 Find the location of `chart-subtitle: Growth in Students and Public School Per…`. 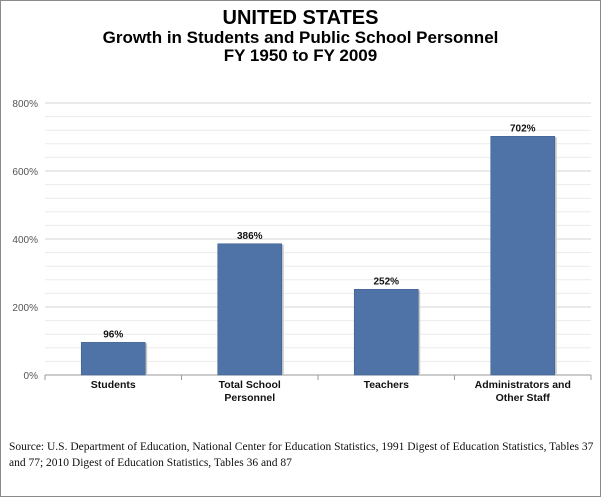

chart-subtitle: Growth in Students and Public School Per… is located at coordinates (300, 37).